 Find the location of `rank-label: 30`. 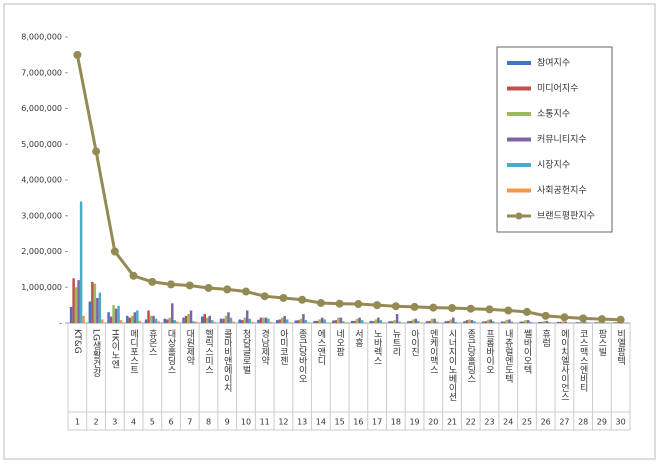

rank-label: 30 is located at coordinates (621, 422).